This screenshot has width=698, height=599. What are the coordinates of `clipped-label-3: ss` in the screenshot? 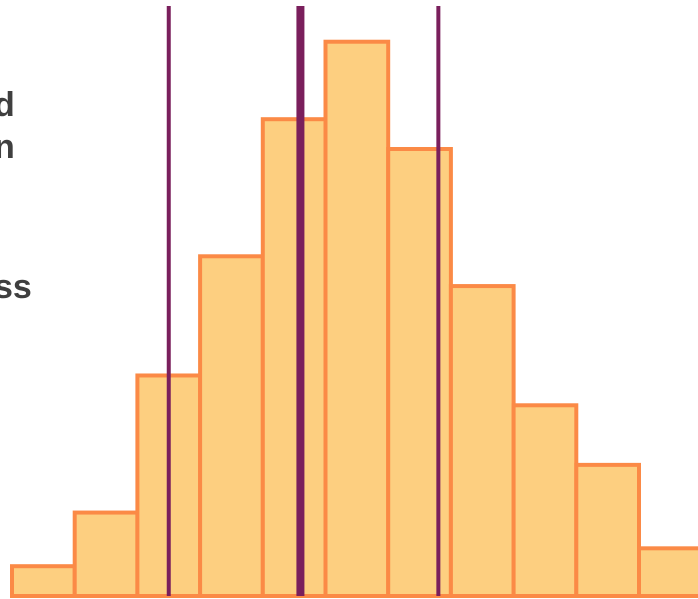 It's located at (16, 287).